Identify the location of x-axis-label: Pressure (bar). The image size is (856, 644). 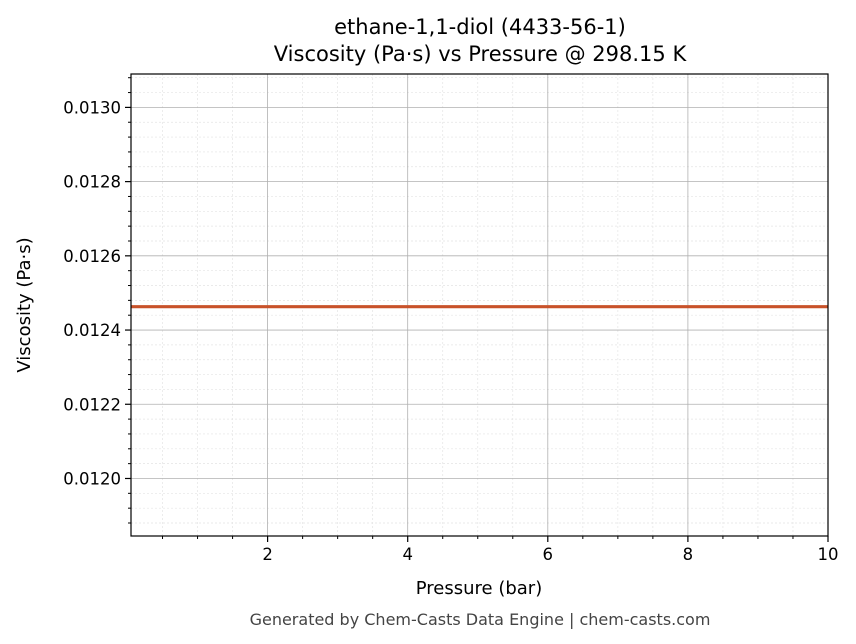
(479, 588).